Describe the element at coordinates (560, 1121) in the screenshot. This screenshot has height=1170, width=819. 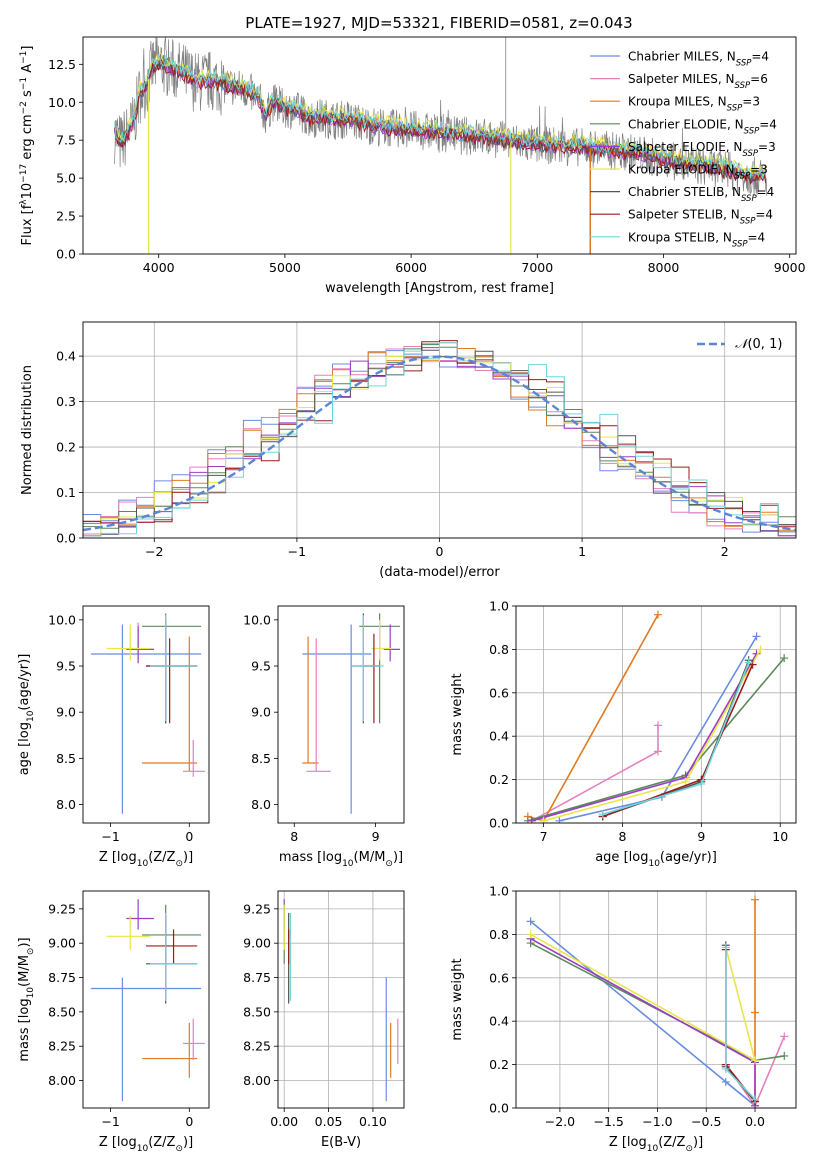
I see `x-tick-label: −2.0` at that location.